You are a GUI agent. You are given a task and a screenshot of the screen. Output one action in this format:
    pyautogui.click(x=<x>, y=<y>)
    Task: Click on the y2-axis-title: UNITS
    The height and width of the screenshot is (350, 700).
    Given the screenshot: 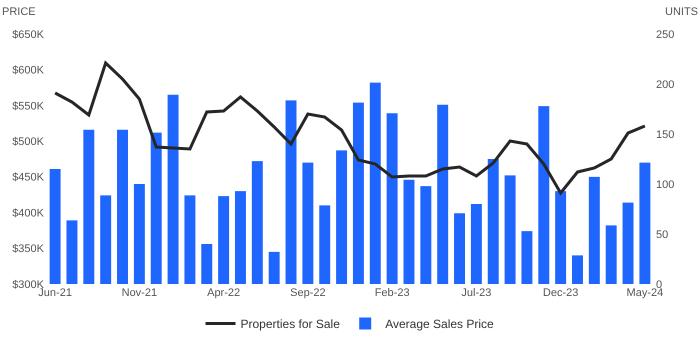 What is the action you would take?
    pyautogui.click(x=681, y=12)
    